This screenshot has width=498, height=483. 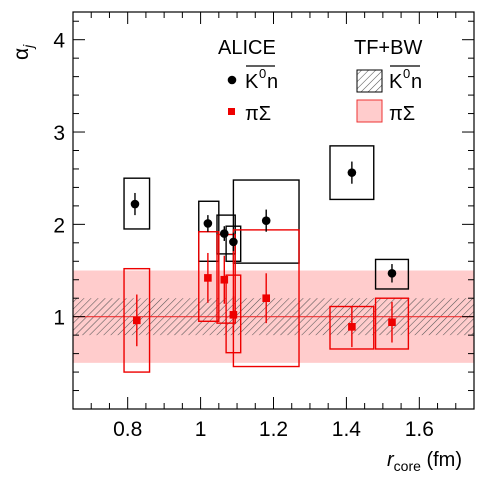 What do you see at coordinates (391, 460) in the screenshot?
I see `x-axis-title-main: r` at bounding box center [391, 460].